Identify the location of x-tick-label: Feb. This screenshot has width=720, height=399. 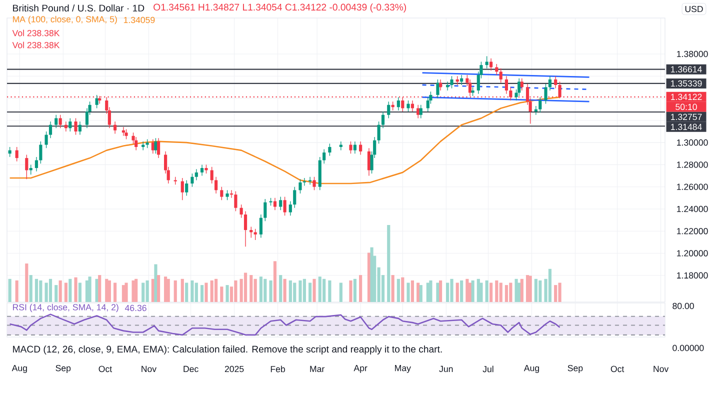
(277, 369).